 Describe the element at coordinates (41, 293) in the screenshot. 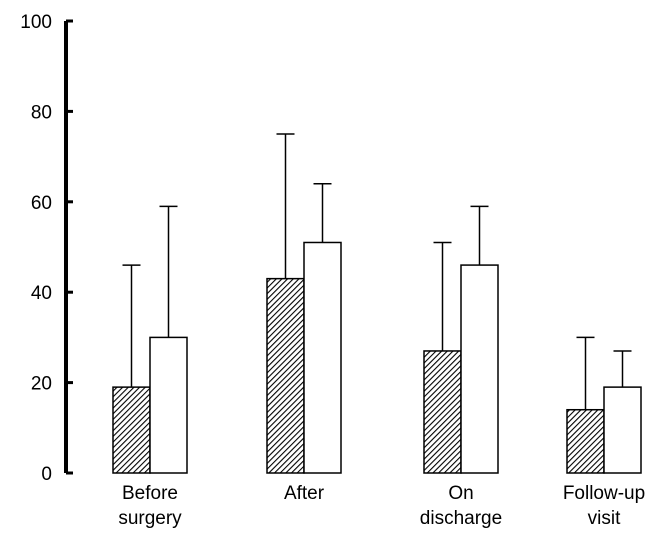

I see `y-tick-label: 40` at that location.